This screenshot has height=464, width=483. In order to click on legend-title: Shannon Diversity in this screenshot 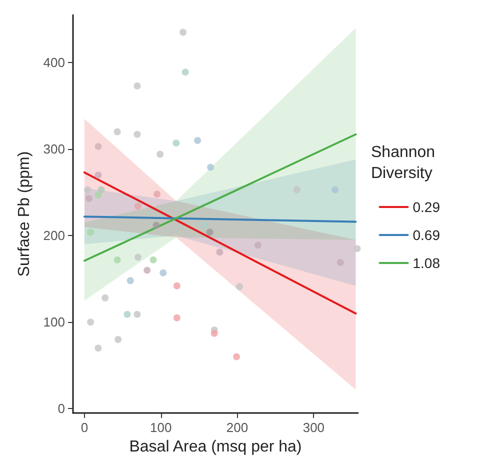, I will do `click(405, 163)`.